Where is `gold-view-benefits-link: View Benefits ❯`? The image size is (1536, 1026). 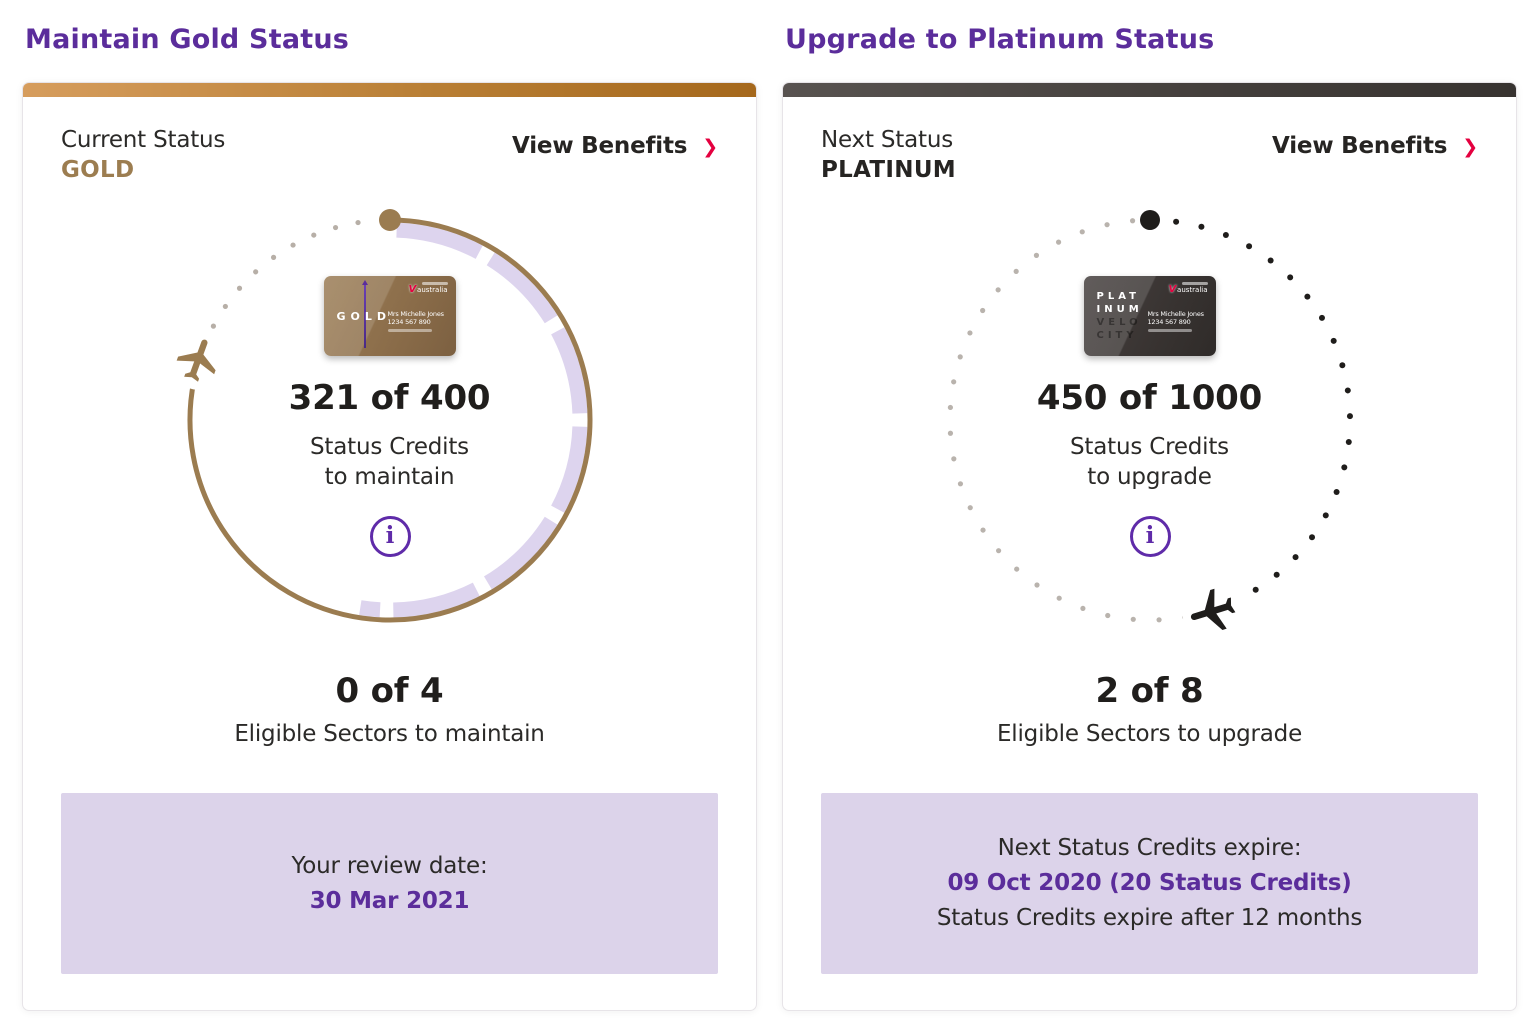 gold-view-benefits-link: View Benefits ❯ is located at coordinates (615, 146).